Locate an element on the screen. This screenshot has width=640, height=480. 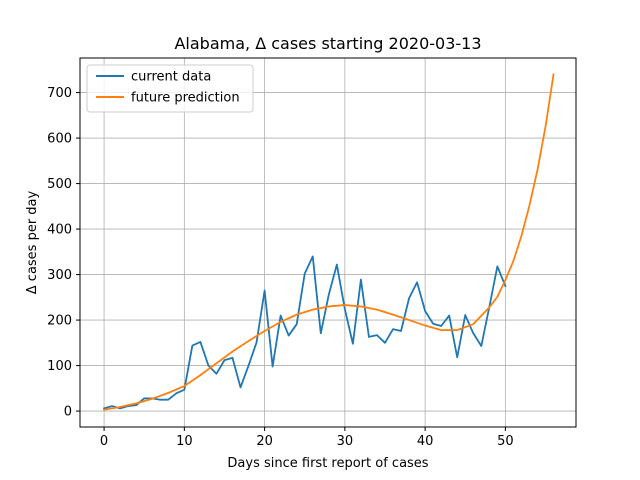
legend: current data future prediction is located at coordinates (170, 88).